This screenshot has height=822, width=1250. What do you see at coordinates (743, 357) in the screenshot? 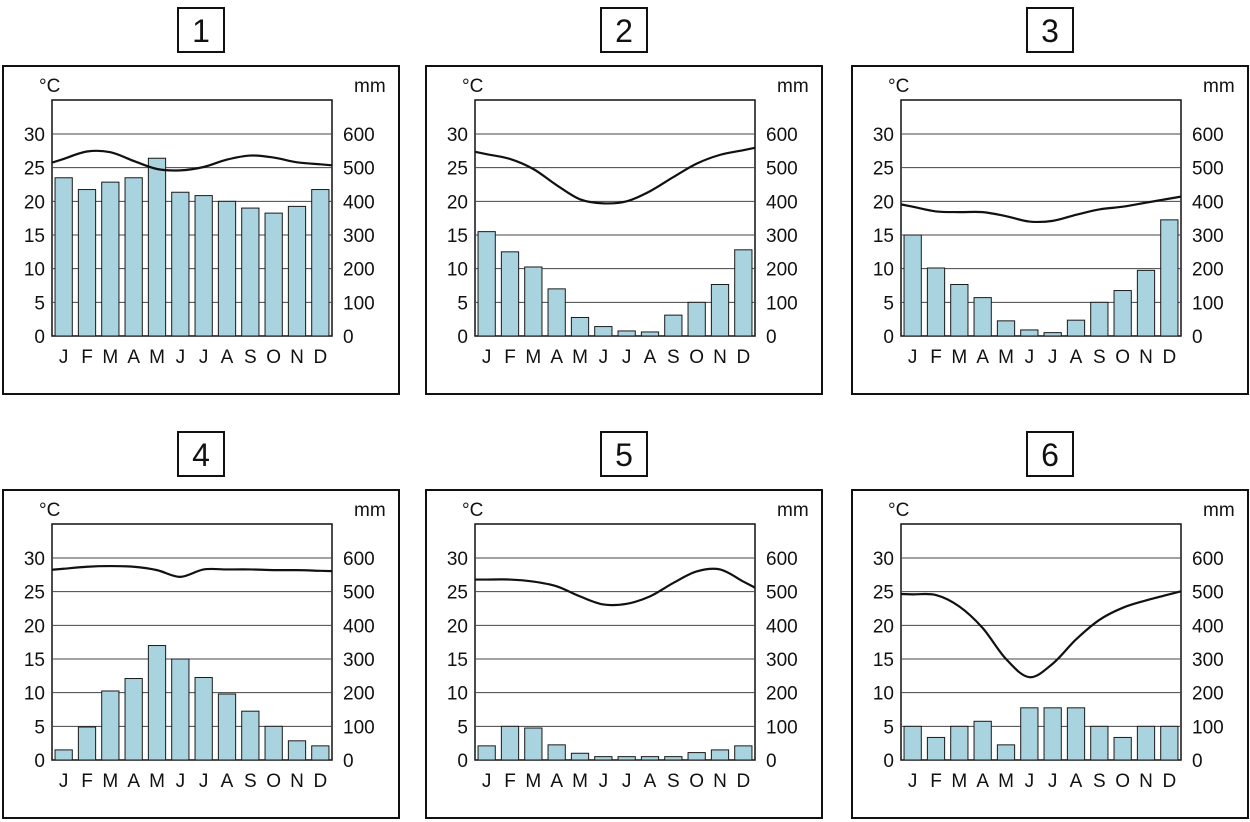
I see `month-label: D` at bounding box center [743, 357].